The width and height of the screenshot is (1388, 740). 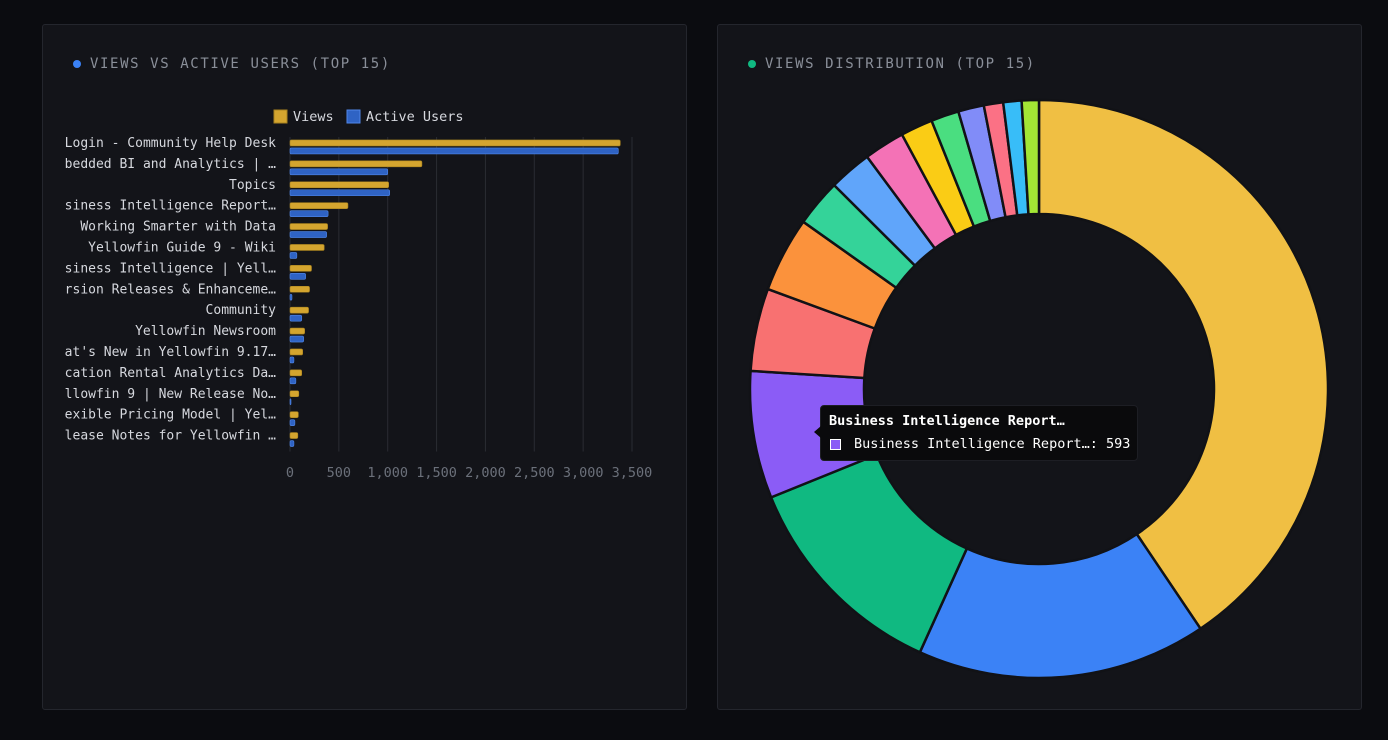 What do you see at coordinates (240, 64) in the screenshot?
I see `left-panel-title-text: VIEWS VS ACTIVE USERS (TOP 15)` at bounding box center [240, 64].